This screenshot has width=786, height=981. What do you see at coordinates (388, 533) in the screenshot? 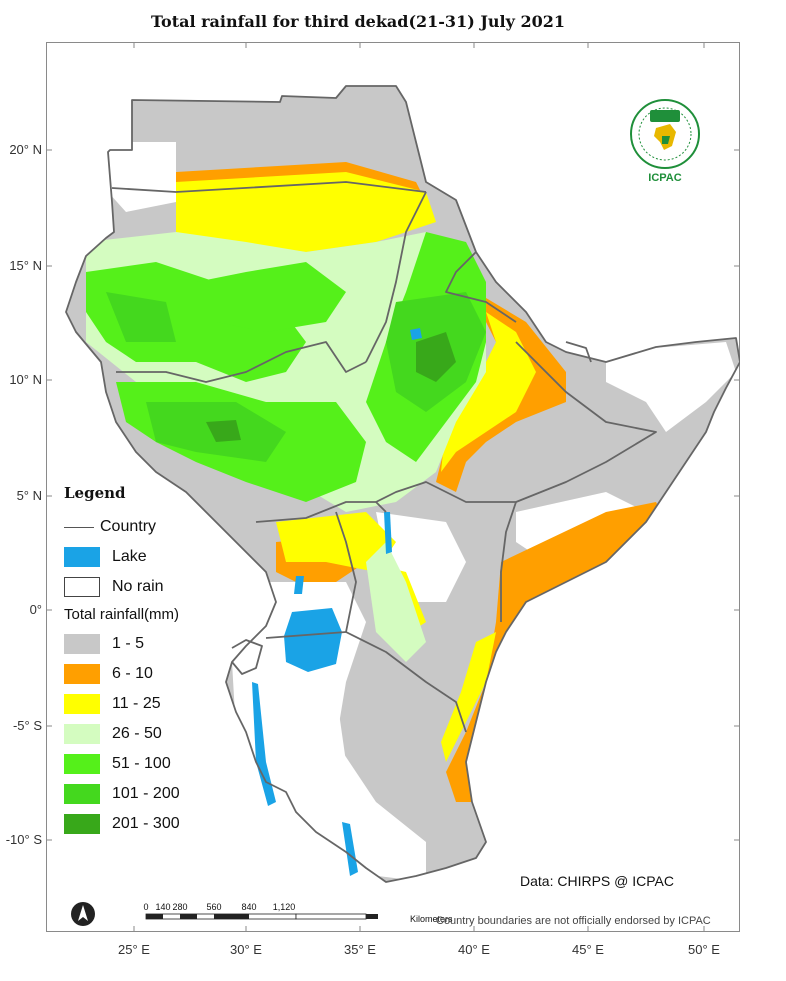
I see `lake-turkana` at bounding box center [388, 533].